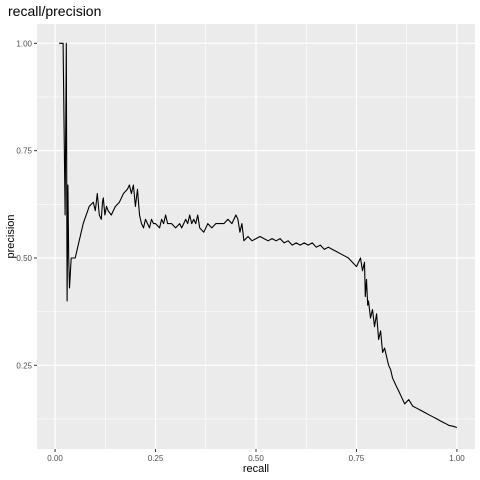  I want to click on x-axis-title: recall, so click(256, 469).